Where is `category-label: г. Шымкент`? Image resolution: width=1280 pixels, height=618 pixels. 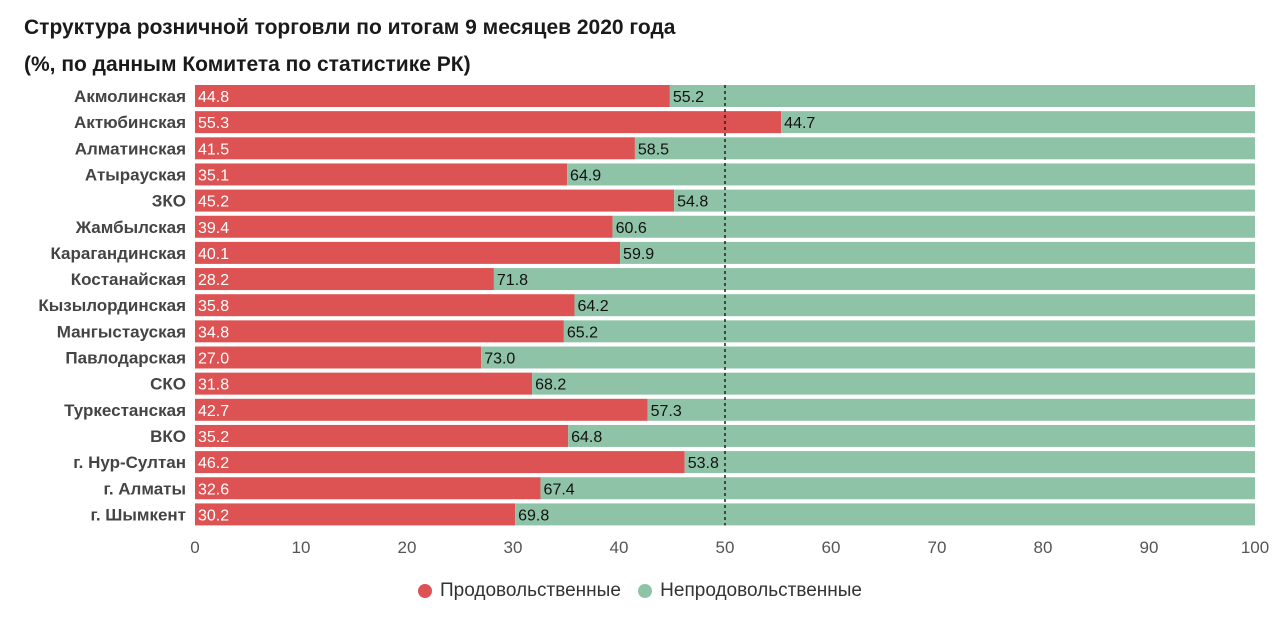
category-label: г. Шымкент is located at coordinates (138, 514).